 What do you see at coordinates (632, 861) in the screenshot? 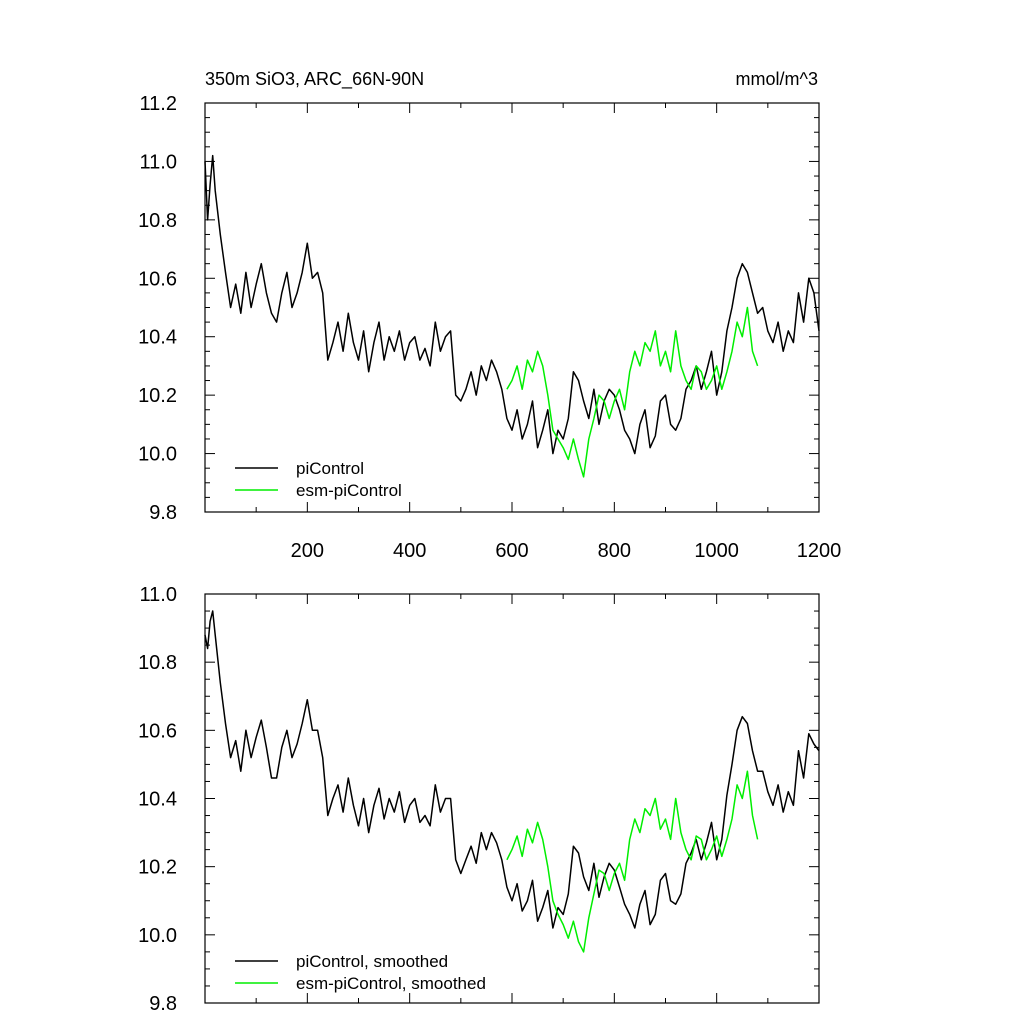
I see `series-line-esm-picontrol-smoothed` at bounding box center [632, 861].